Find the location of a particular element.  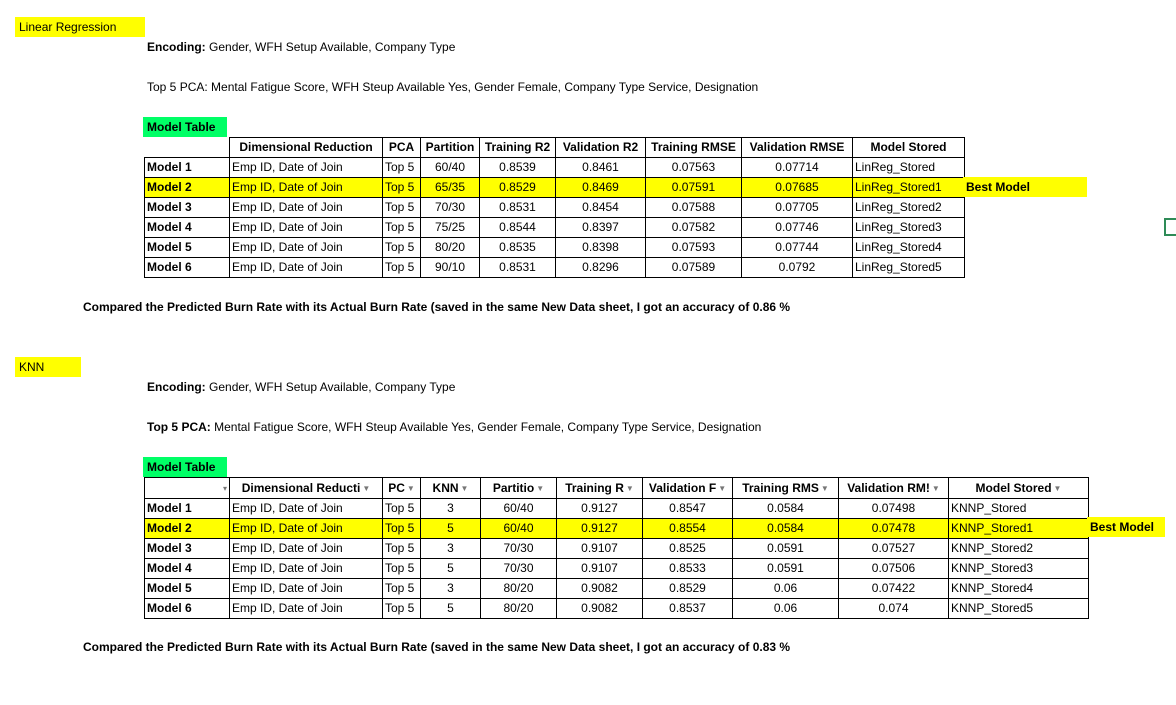

table-cell: 0.07593 is located at coordinates (693, 247).